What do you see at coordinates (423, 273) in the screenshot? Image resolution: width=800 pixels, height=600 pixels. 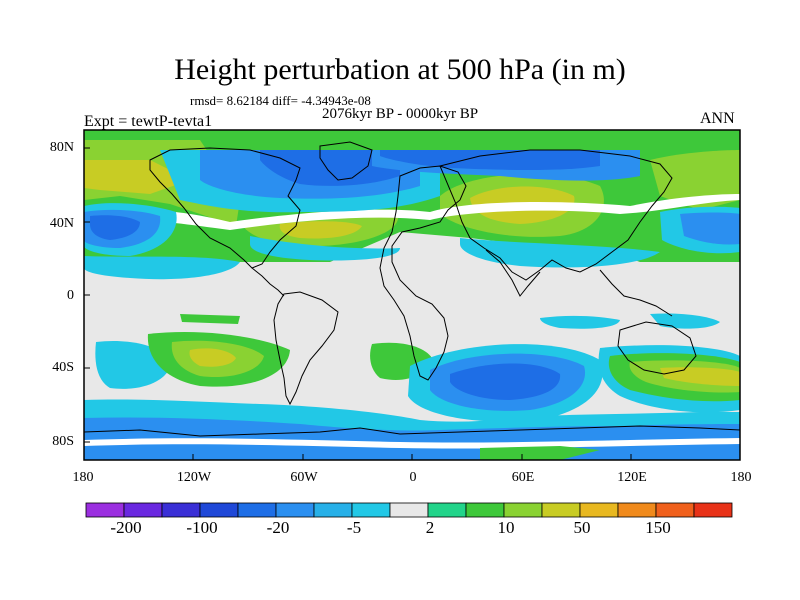 I see `europe-africa-outline` at bounding box center [423, 273].